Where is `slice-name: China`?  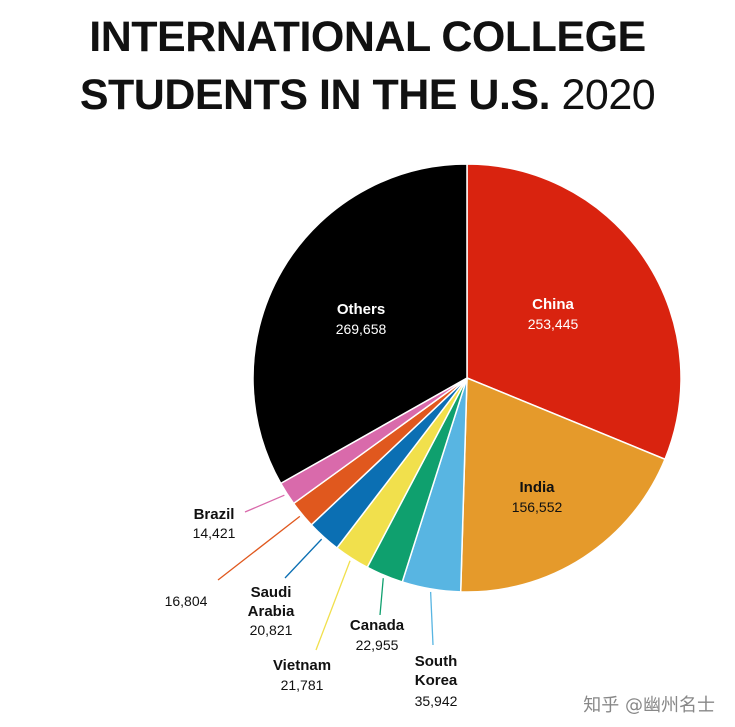
slice-name: China is located at coordinates (553, 304).